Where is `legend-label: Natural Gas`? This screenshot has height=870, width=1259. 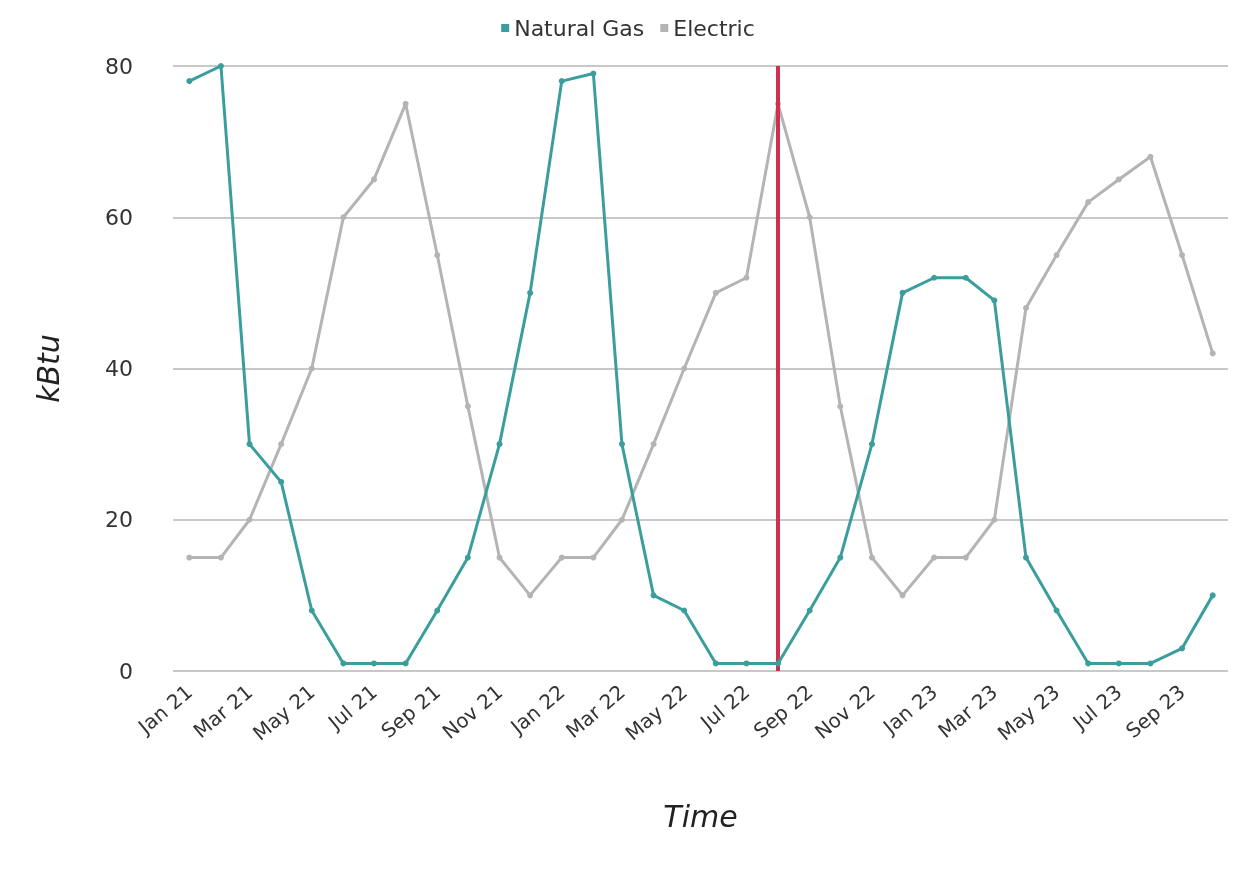
legend-label: Natural Gas is located at coordinates (579, 28).